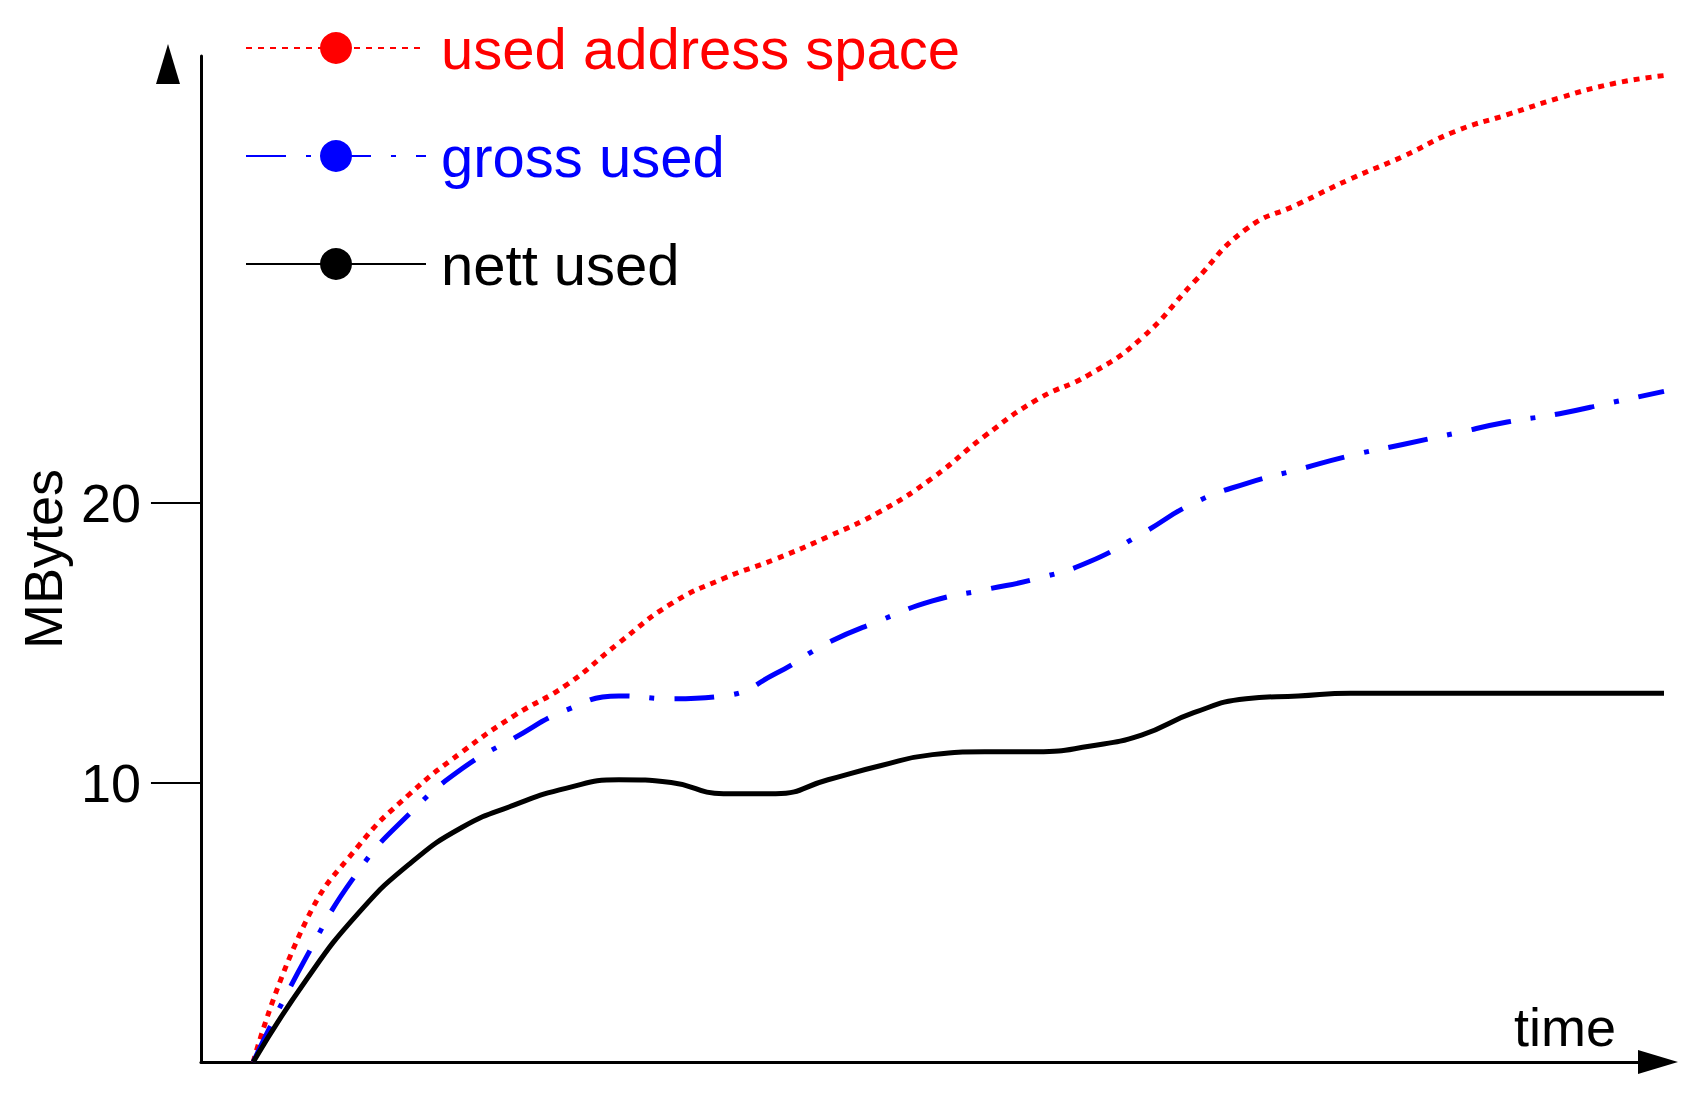 The image size is (1686, 1110). Describe the element at coordinates (701, 48) in the screenshot. I see `legend-label: used address space` at that location.